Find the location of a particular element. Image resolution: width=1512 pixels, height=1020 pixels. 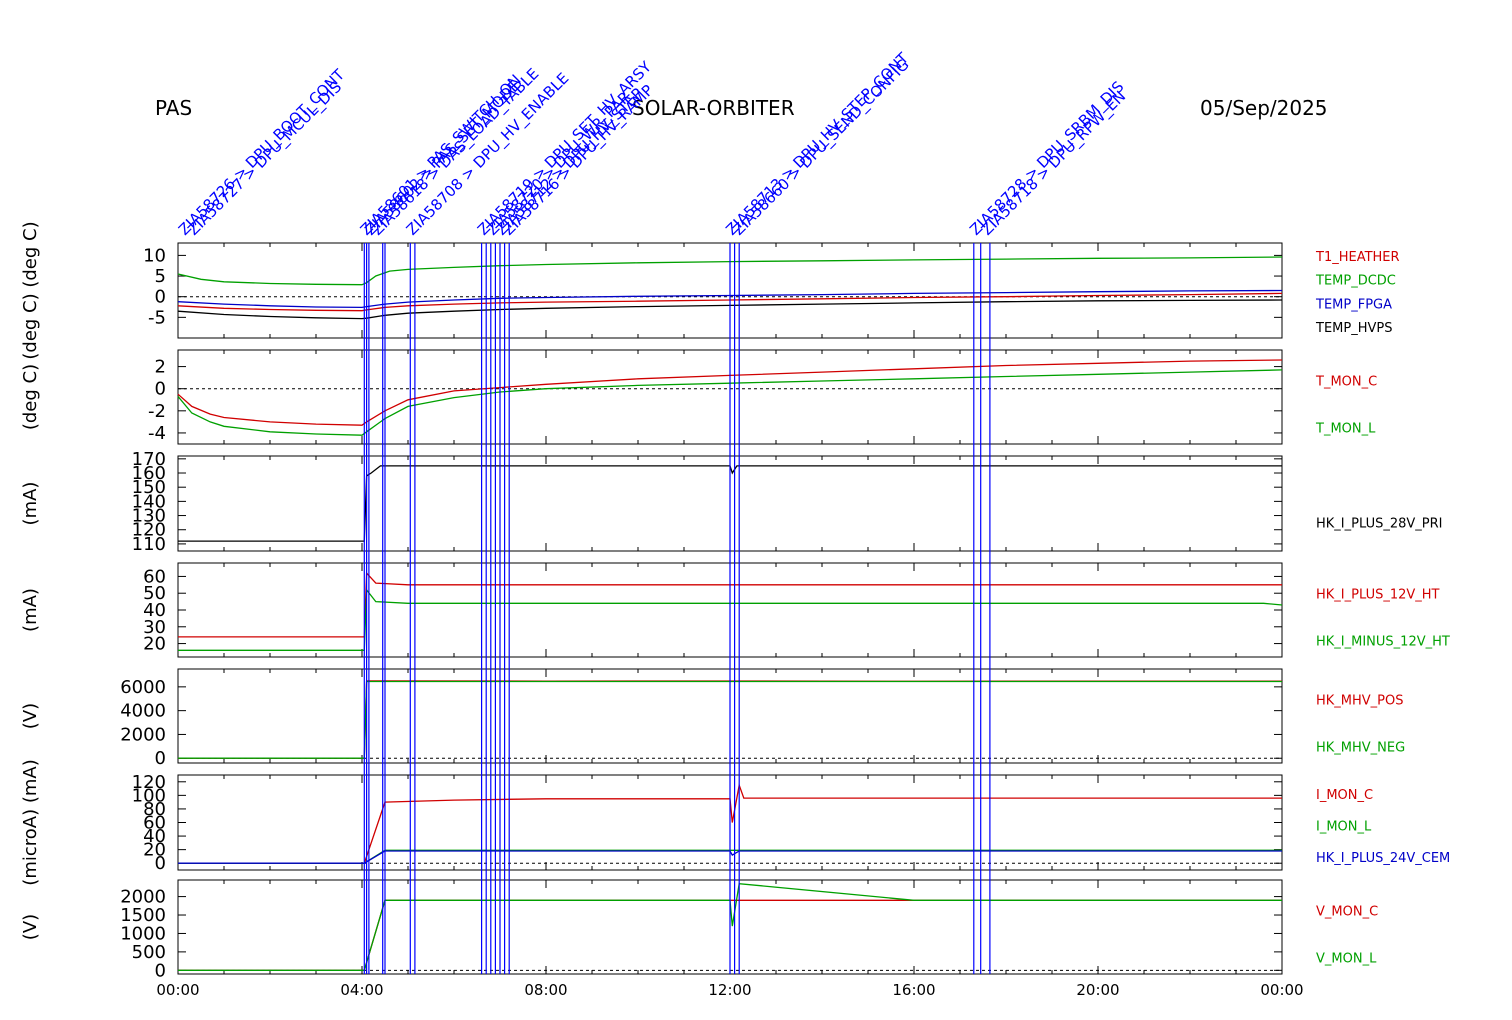

y-tick-label: 140 is located at coordinates (149, 501).